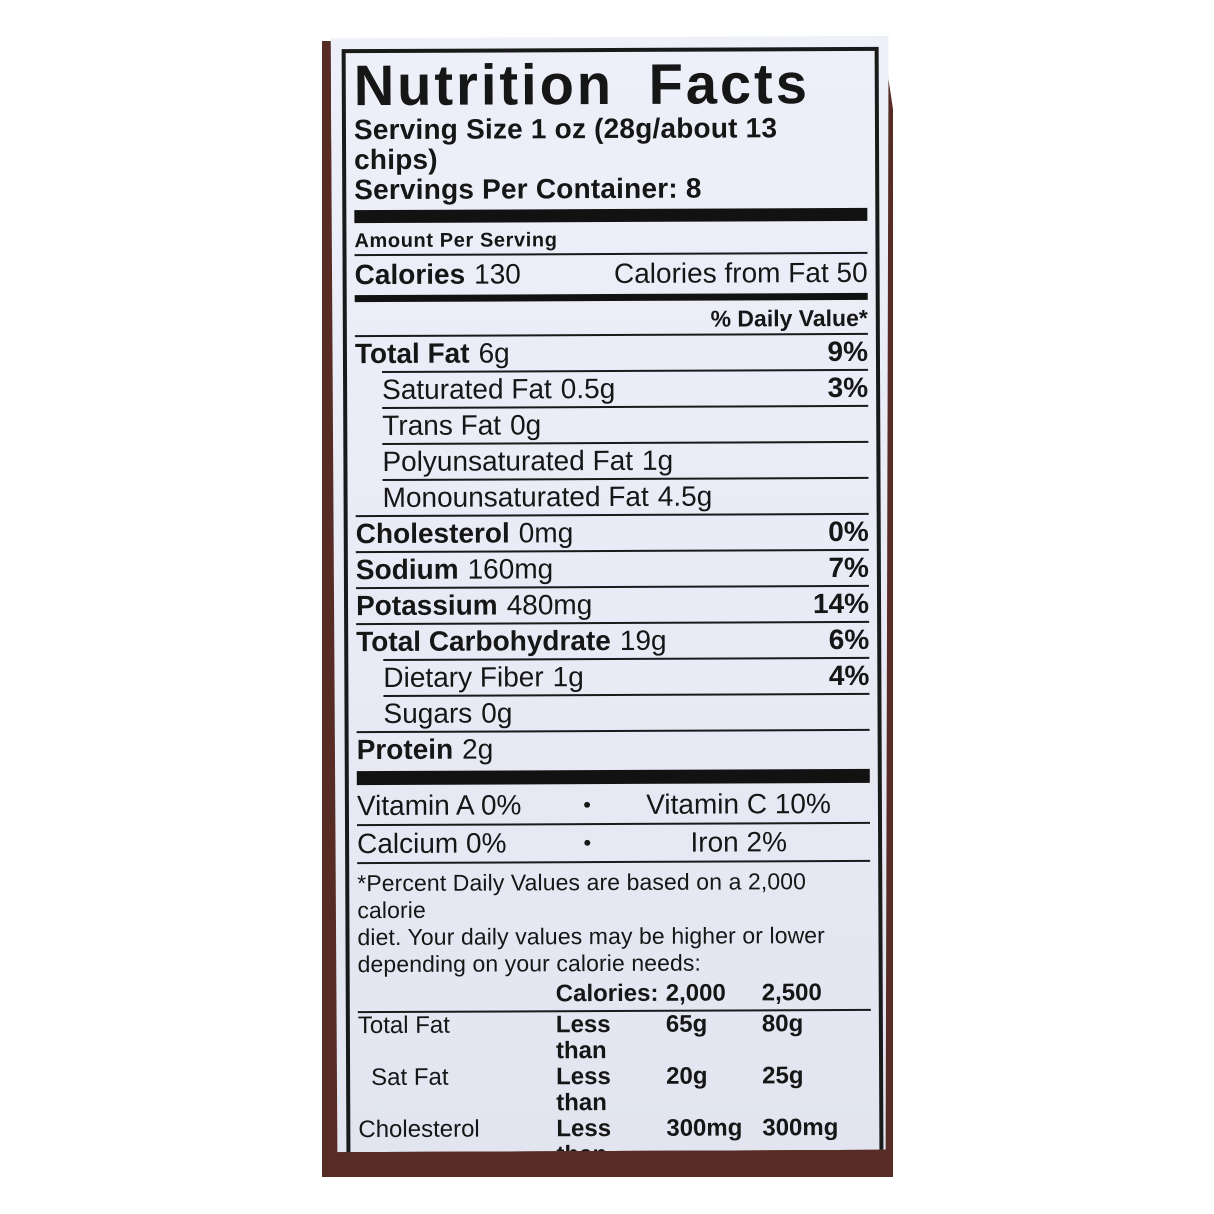  What do you see at coordinates (611, 297) in the screenshot?
I see `divider-medium` at bounding box center [611, 297].